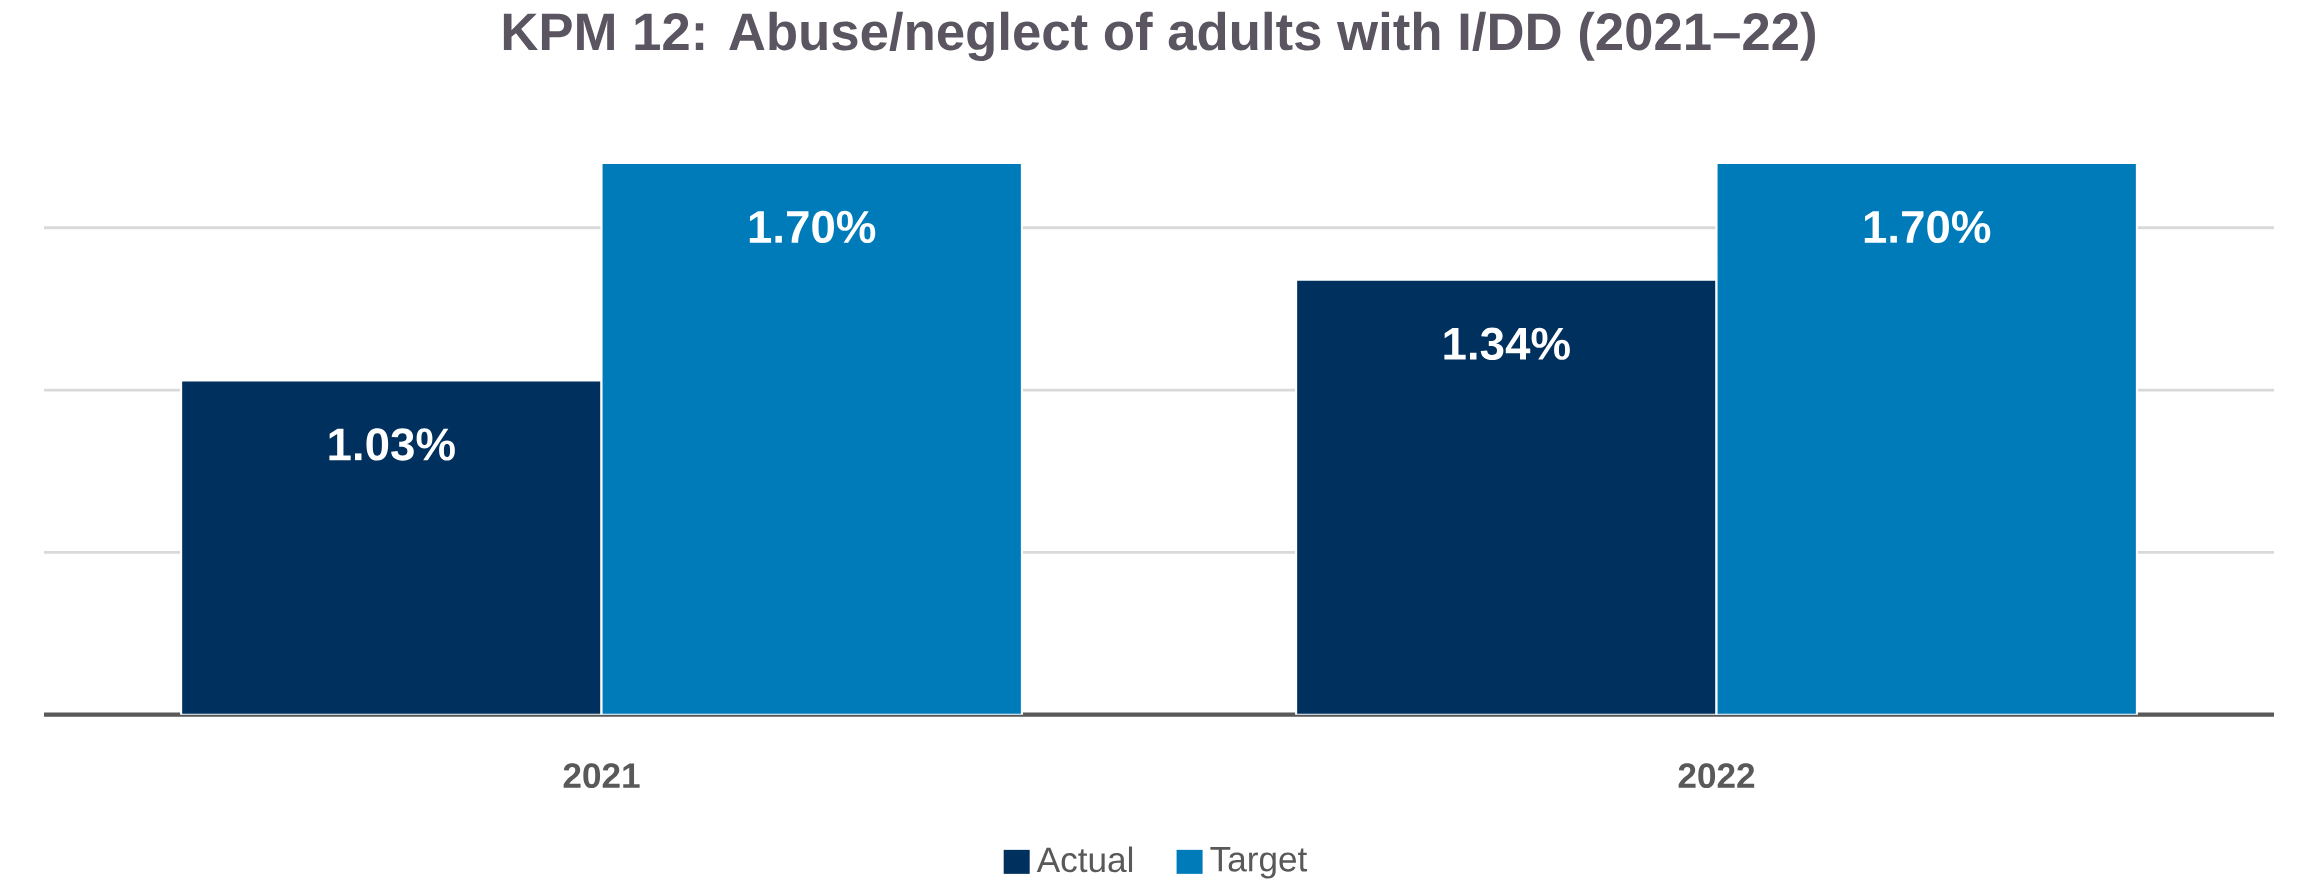 This screenshot has width=2315, height=891. What do you see at coordinates (1716, 775) in the screenshot?
I see `x-tick-label: 2022` at bounding box center [1716, 775].